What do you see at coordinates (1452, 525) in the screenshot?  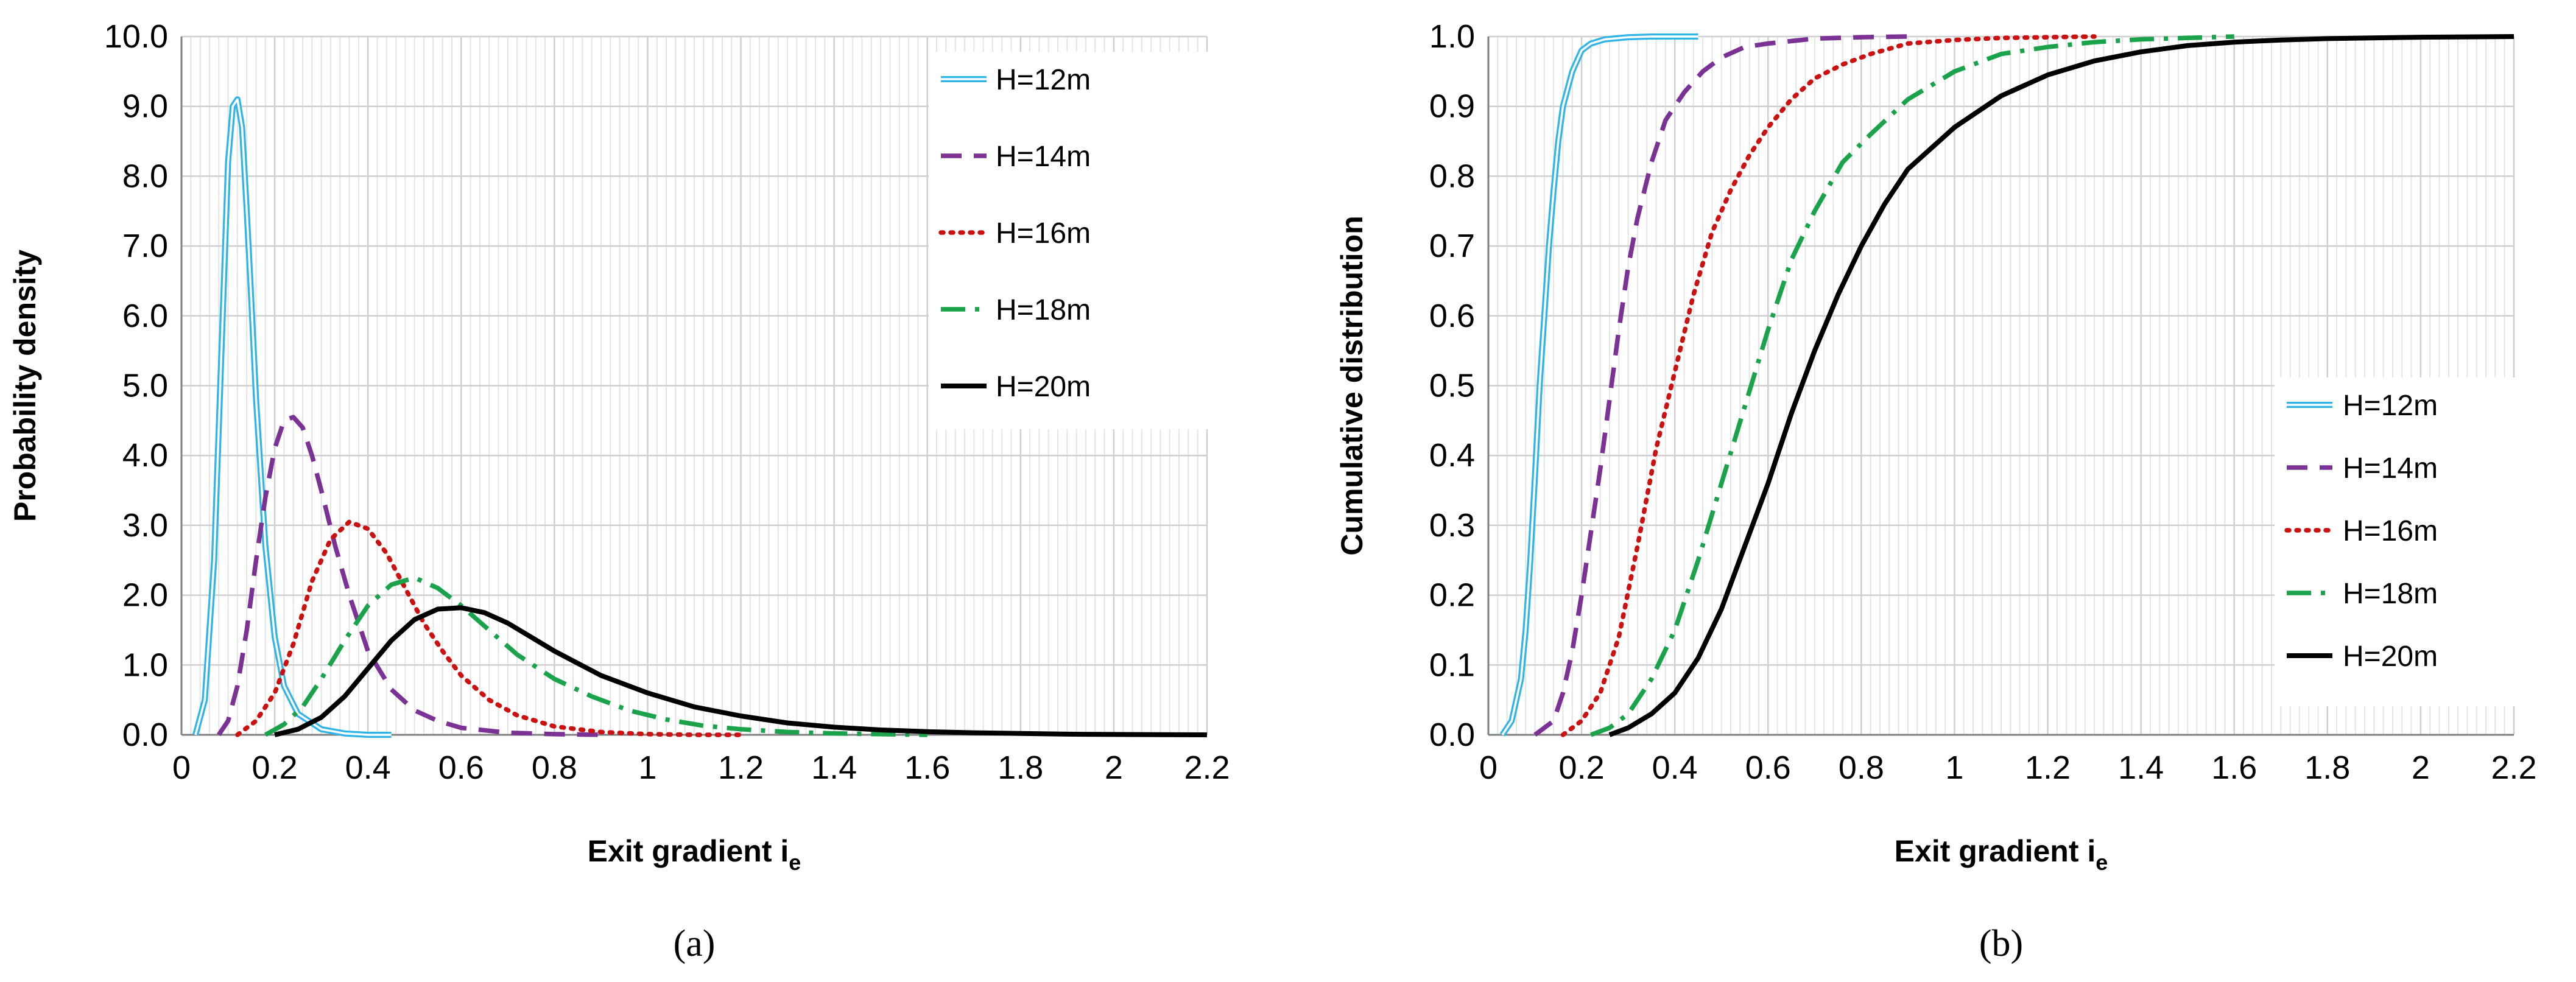 I see `y-tick-label: 0.3` at bounding box center [1452, 525].